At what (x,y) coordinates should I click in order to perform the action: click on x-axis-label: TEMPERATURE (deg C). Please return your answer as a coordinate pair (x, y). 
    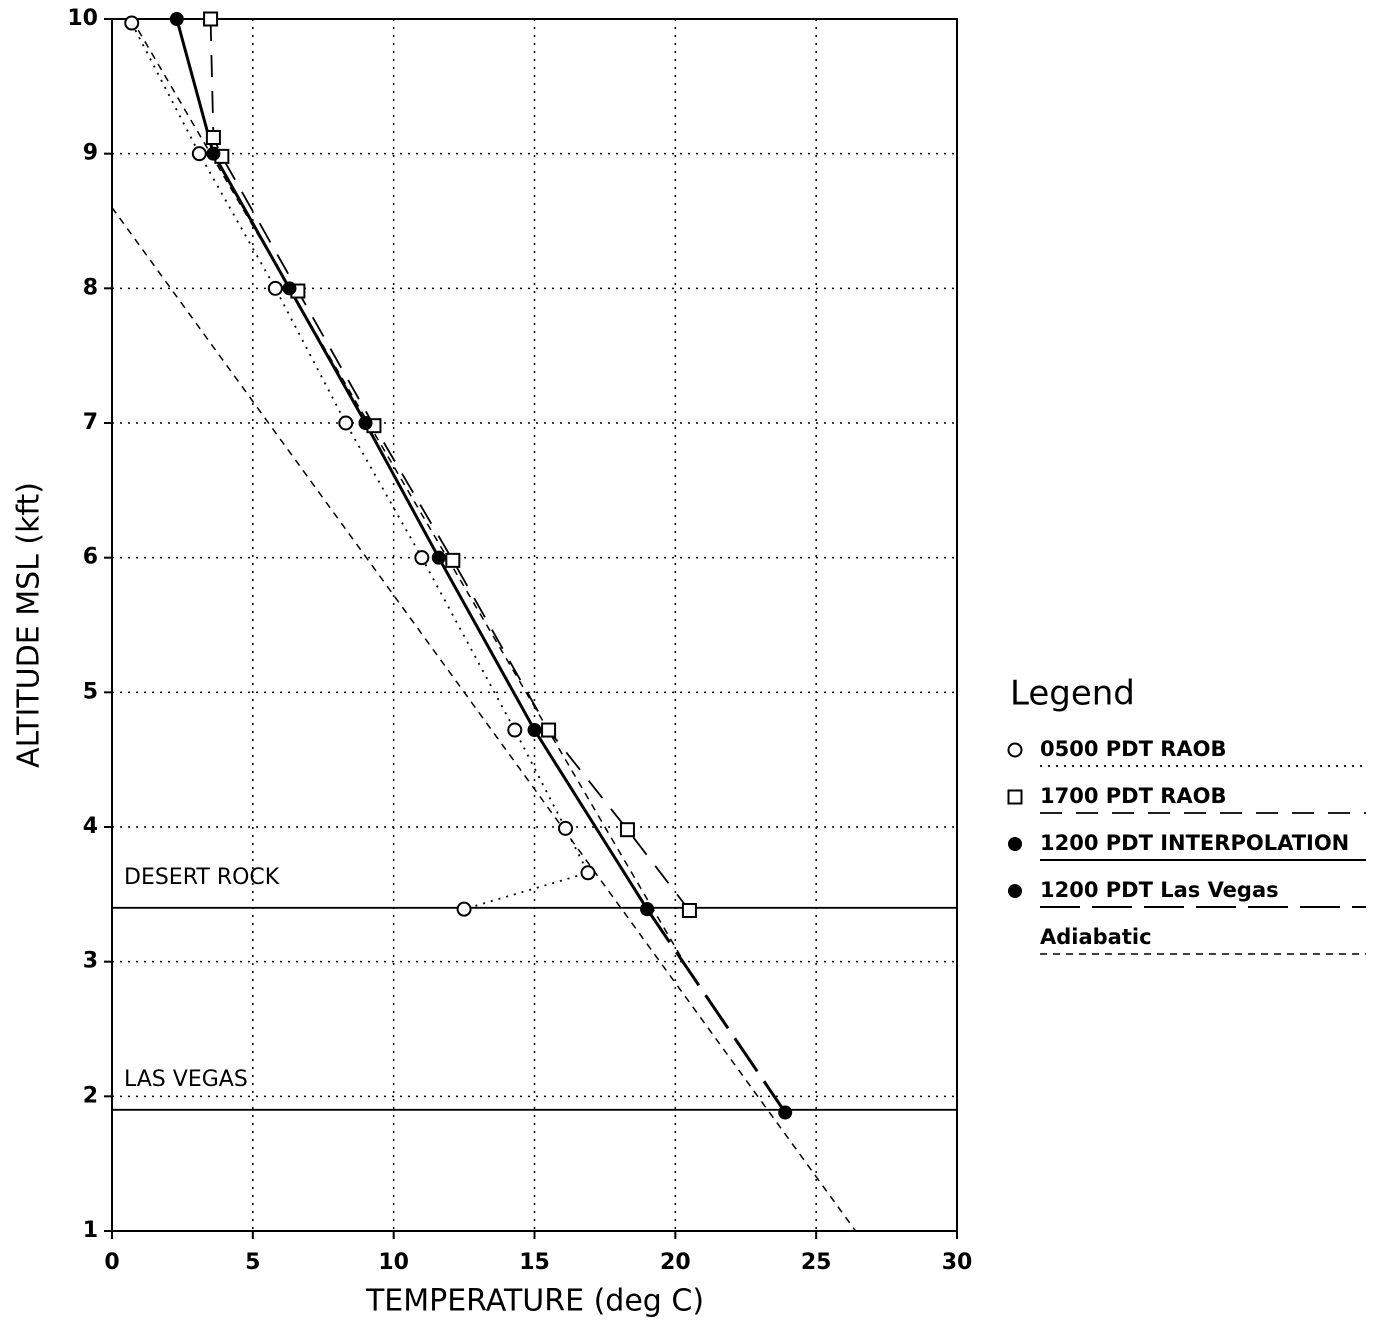
    Looking at the image, I should click on (534, 1301).